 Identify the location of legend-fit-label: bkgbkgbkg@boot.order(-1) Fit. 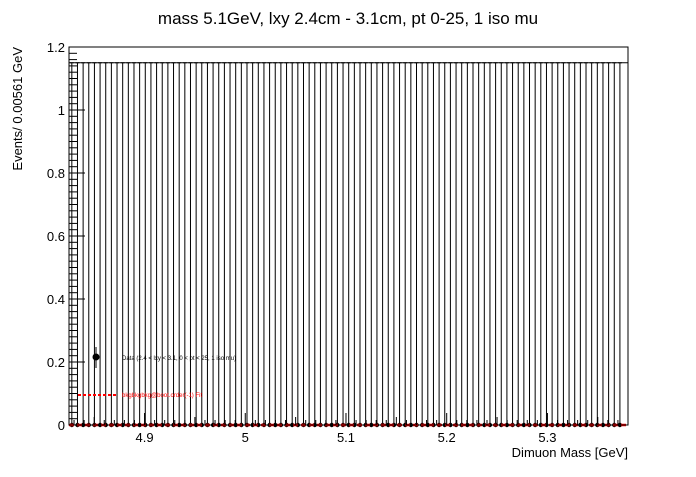
(162, 396).